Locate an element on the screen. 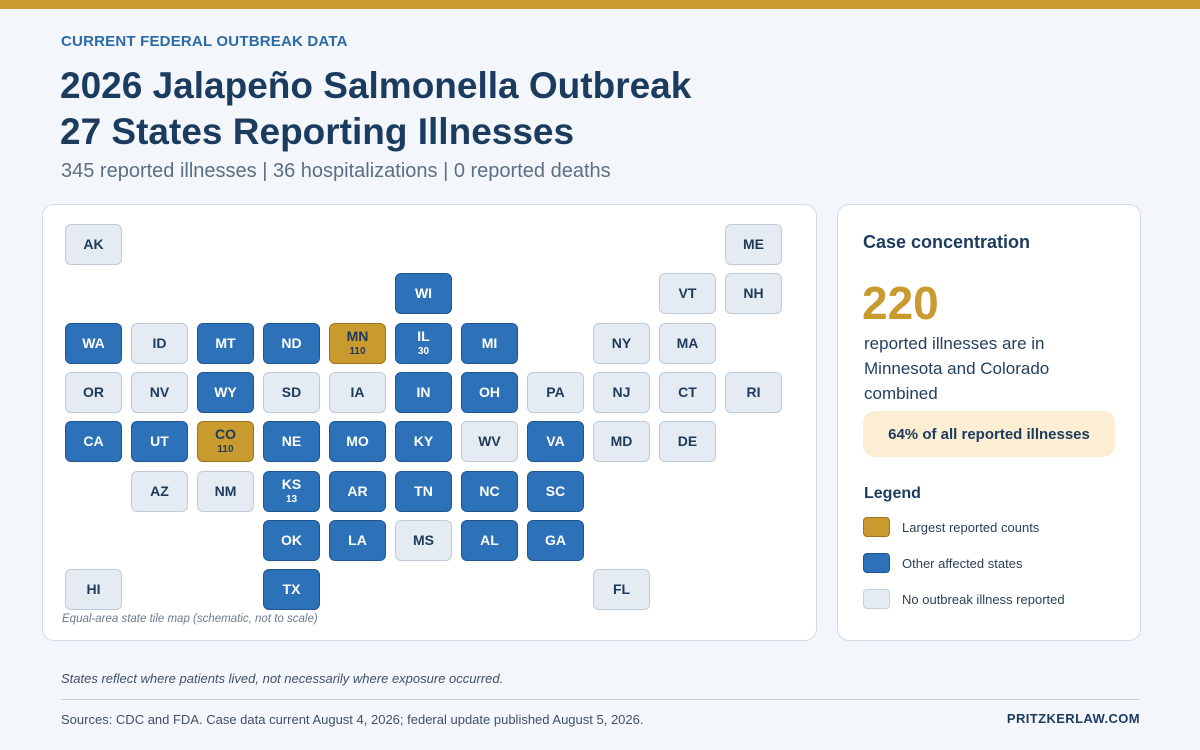  state-abbr: VT is located at coordinates (687, 293).